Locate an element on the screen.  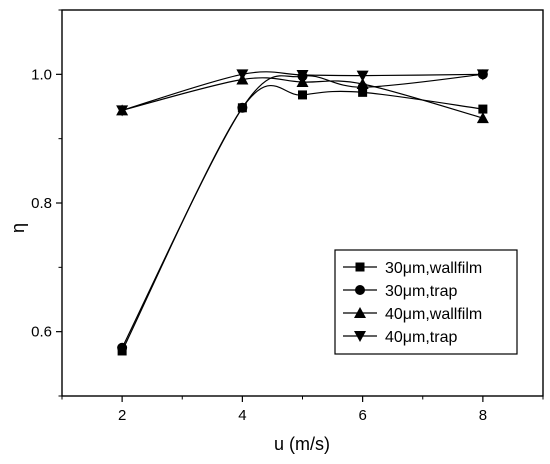
x-axis-title: u (m/s) is located at coordinates (302, 444).